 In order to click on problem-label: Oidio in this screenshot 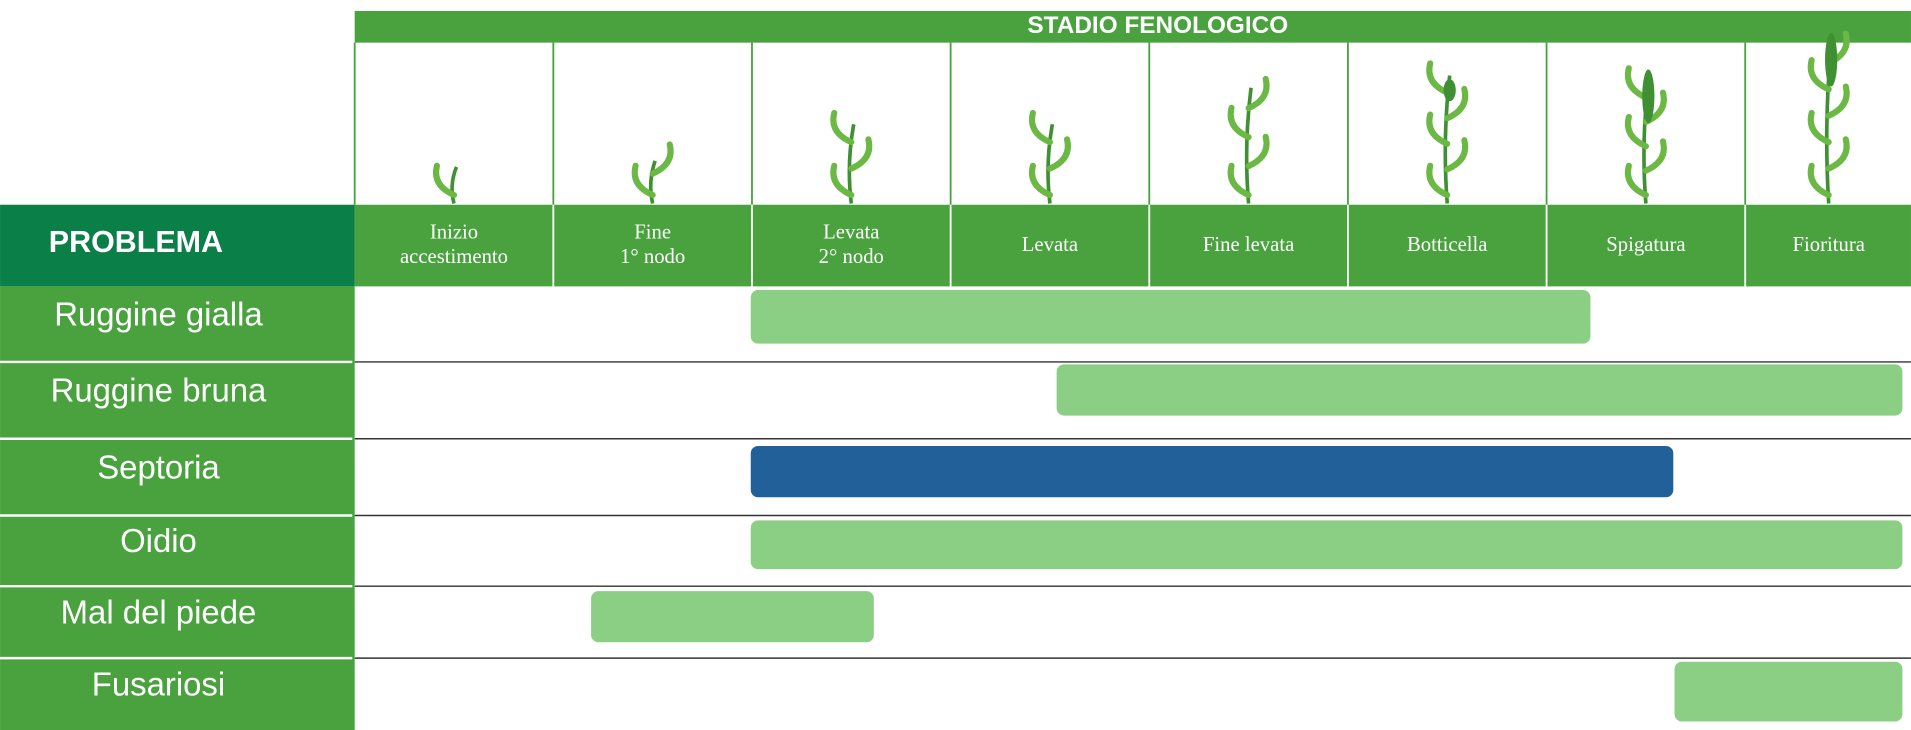, I will do `click(158, 540)`.